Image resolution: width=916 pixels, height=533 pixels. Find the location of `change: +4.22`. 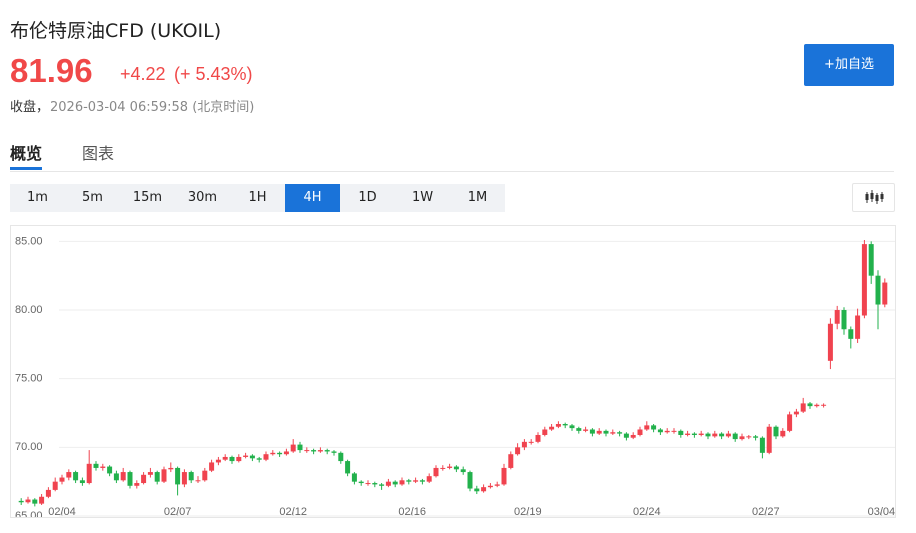

change: +4.22 is located at coordinates (143, 74).